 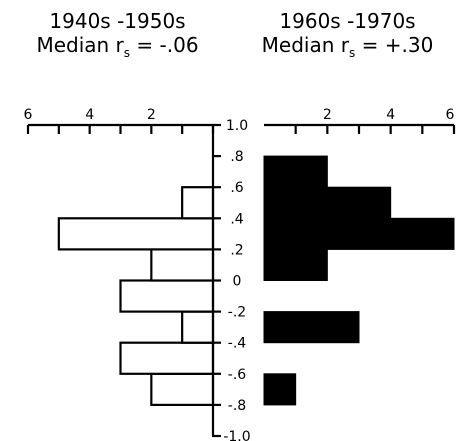 What do you see at coordinates (237, 282) in the screenshot?
I see `y-tick-label: 0` at bounding box center [237, 282].